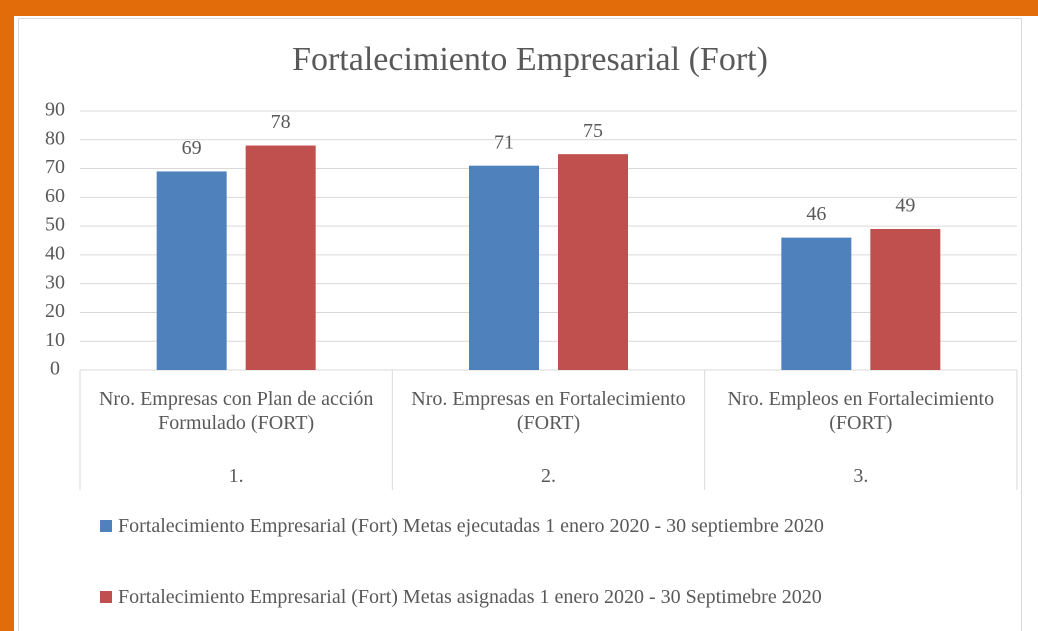 This screenshot has height=631, width=1038. Describe the element at coordinates (281, 122) in the screenshot. I see `data-label: 78` at that location.